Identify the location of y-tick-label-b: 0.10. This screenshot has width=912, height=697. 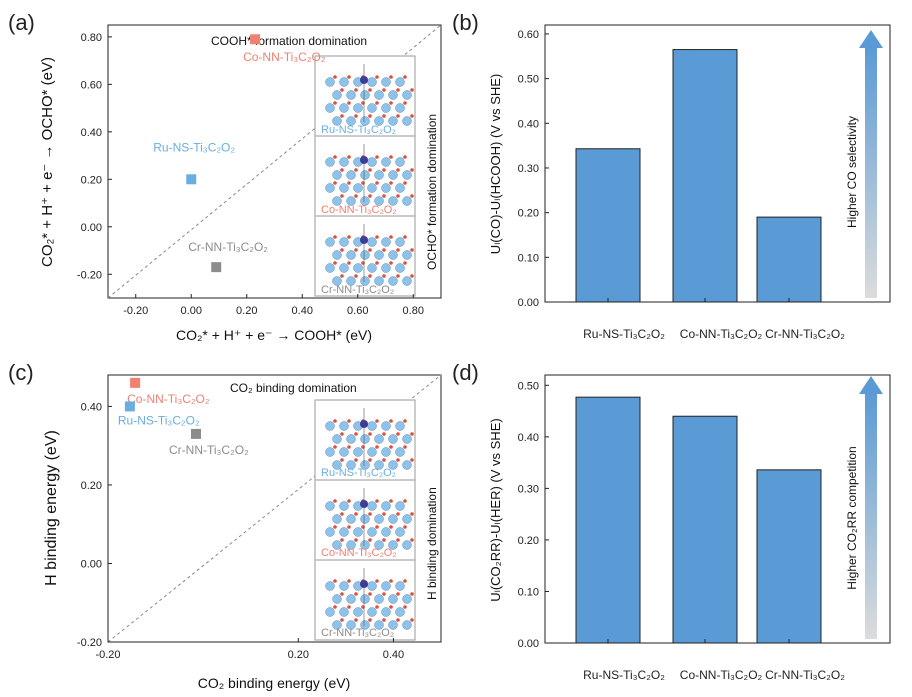
(528, 258).